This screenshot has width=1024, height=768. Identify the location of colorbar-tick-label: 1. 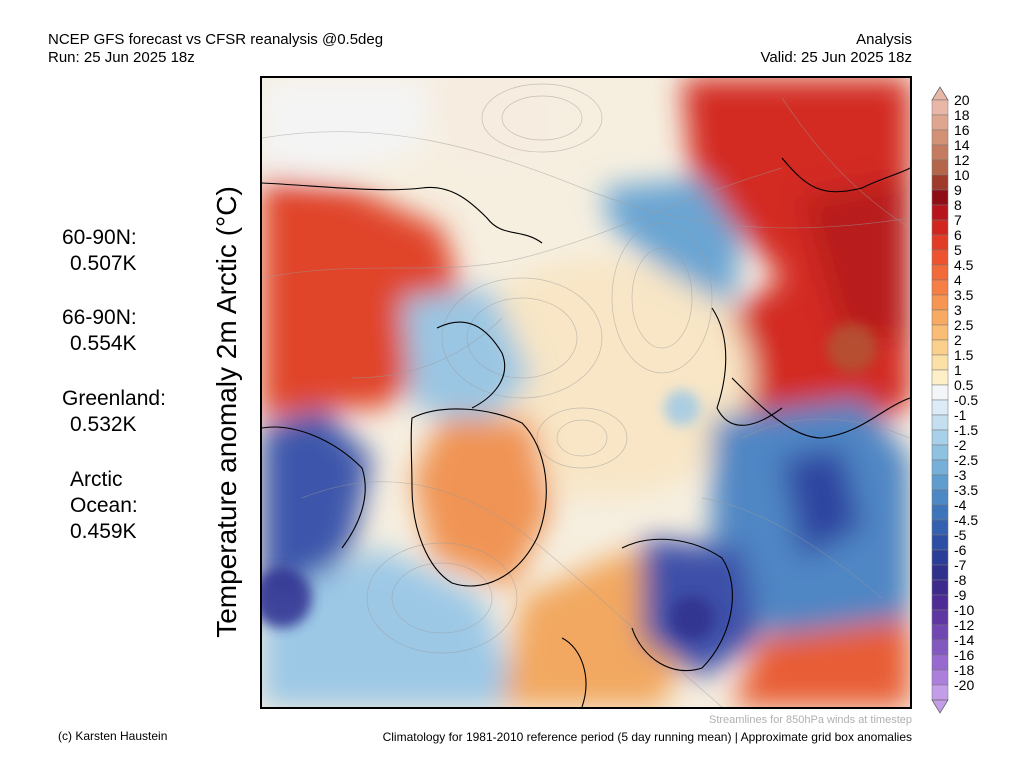
(958, 370).